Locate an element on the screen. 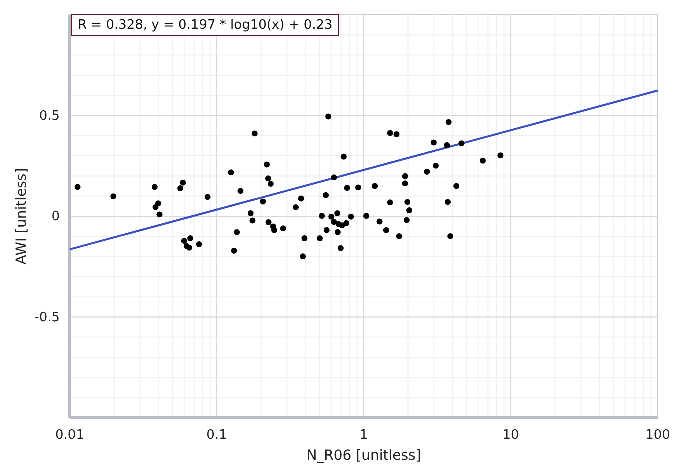 The width and height of the screenshot is (676, 466). y-tick-label: 0.5 is located at coordinates (49, 116).